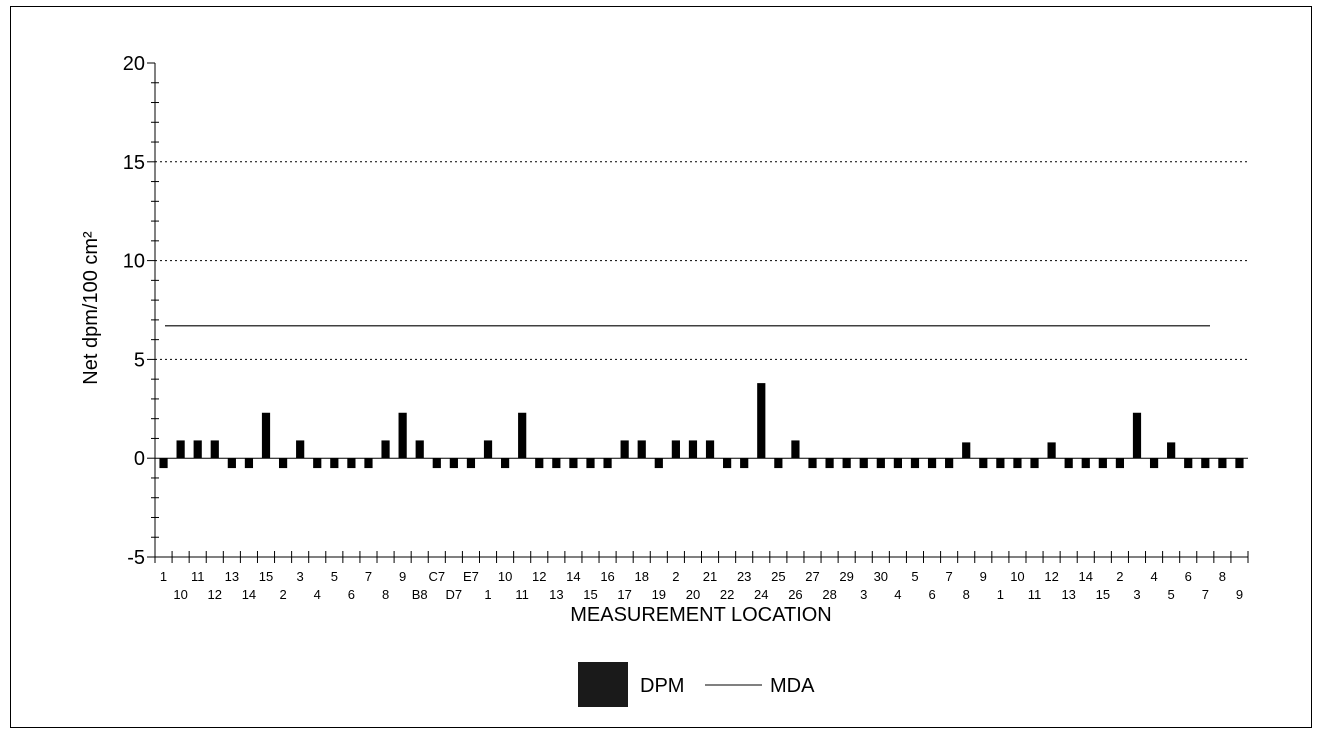 The image size is (1325, 731). Describe the element at coordinates (696, 684) in the screenshot. I see `legend: DPM MDA` at that location.